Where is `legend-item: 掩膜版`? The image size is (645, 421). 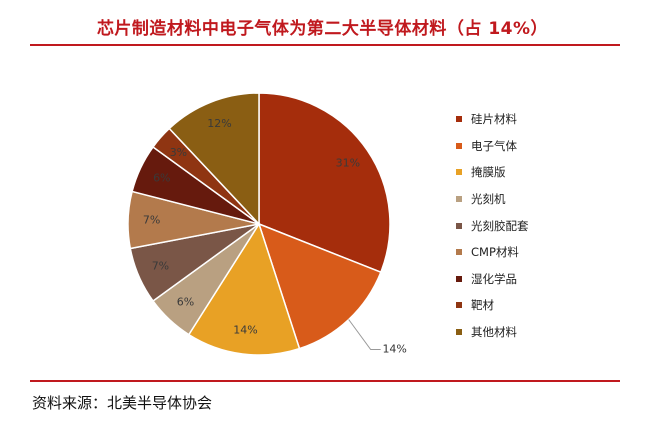
legend-item: 掩膜版 is located at coordinates (492, 172).